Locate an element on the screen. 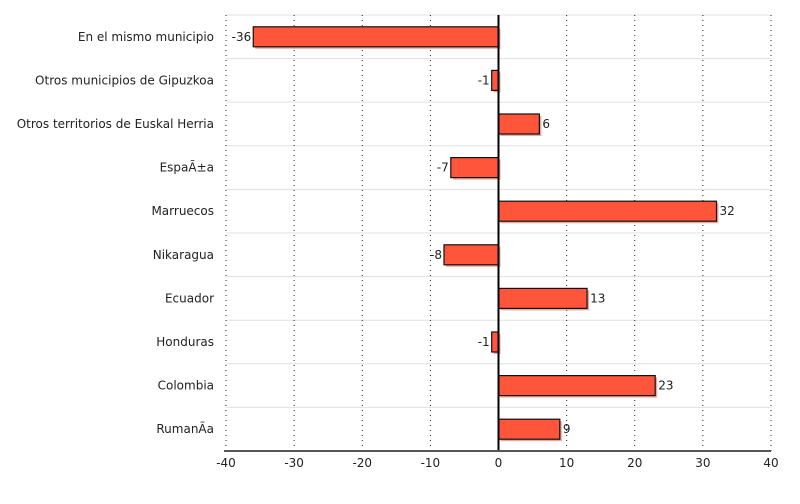 This screenshot has height=504, width=800. category-label: Nikaragua is located at coordinates (183, 255).